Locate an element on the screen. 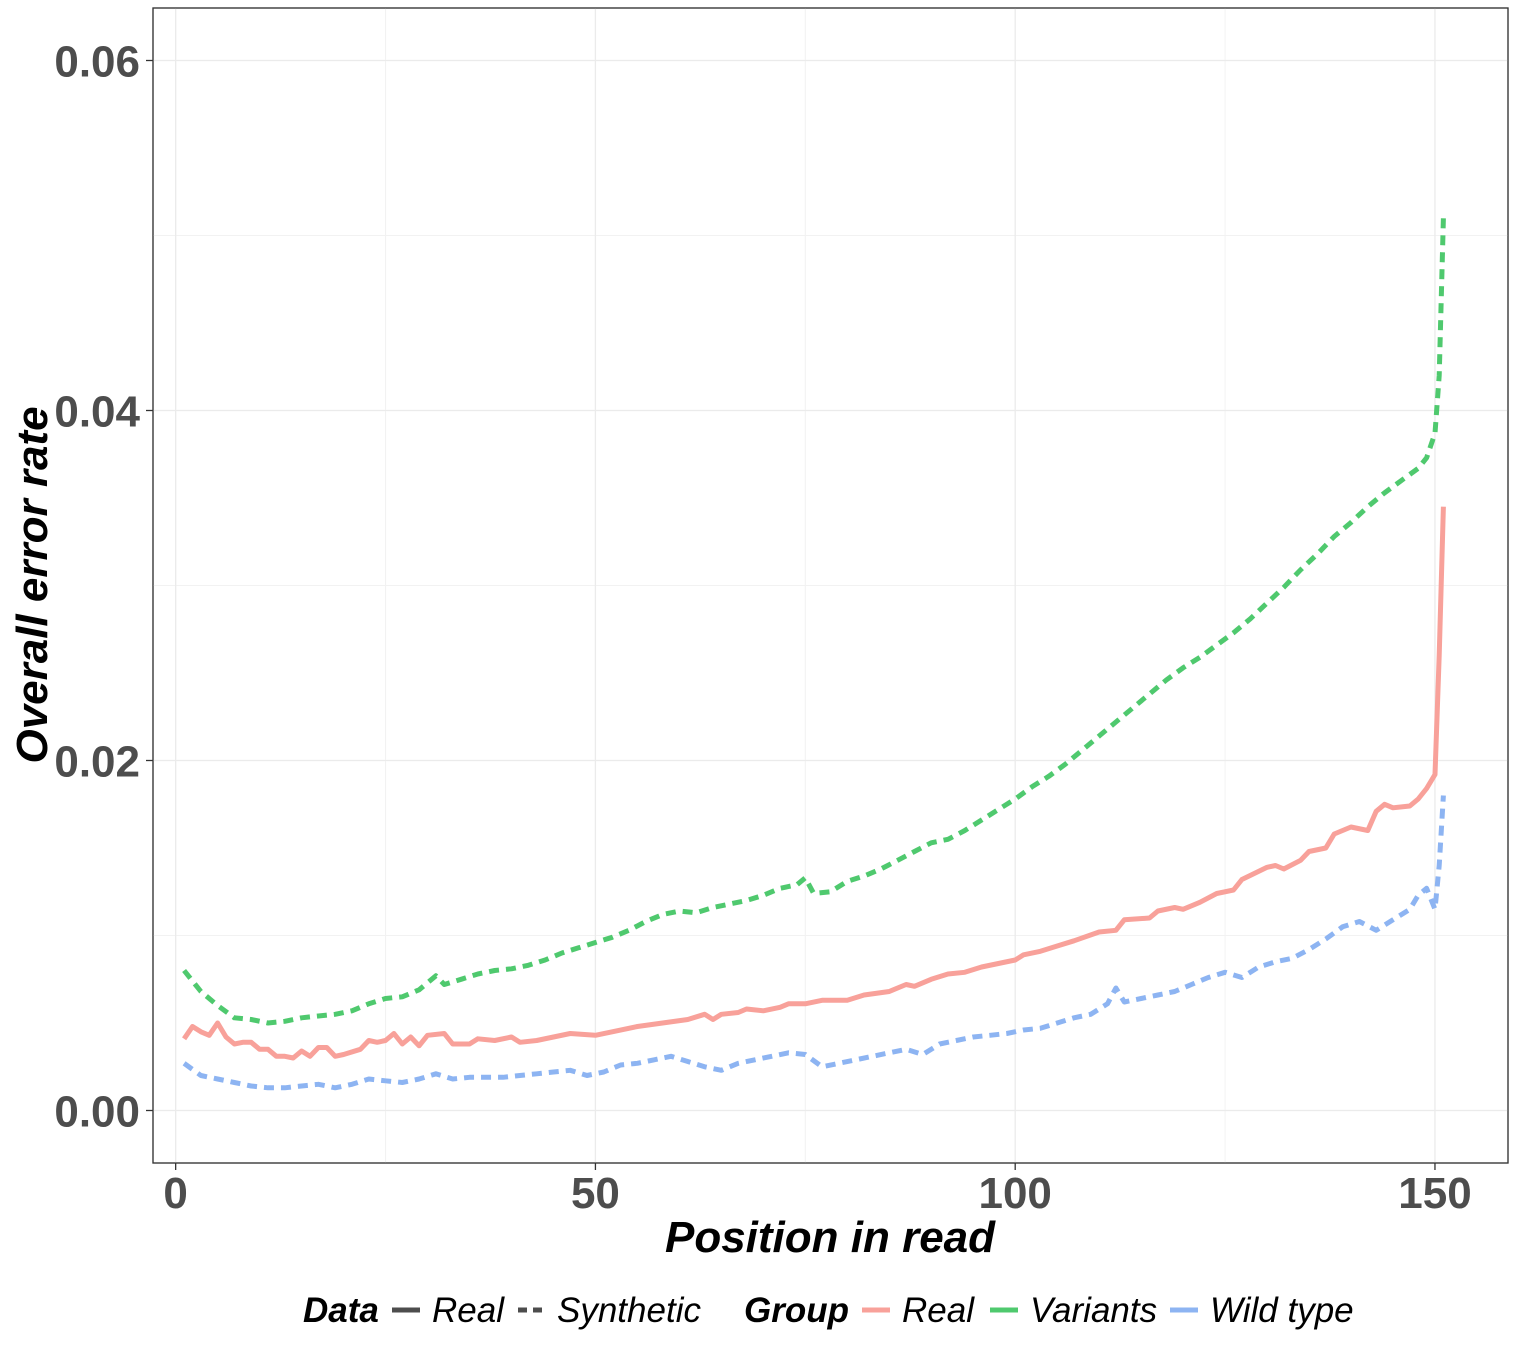  y-tick-label: 0.06 is located at coordinates (97, 62).